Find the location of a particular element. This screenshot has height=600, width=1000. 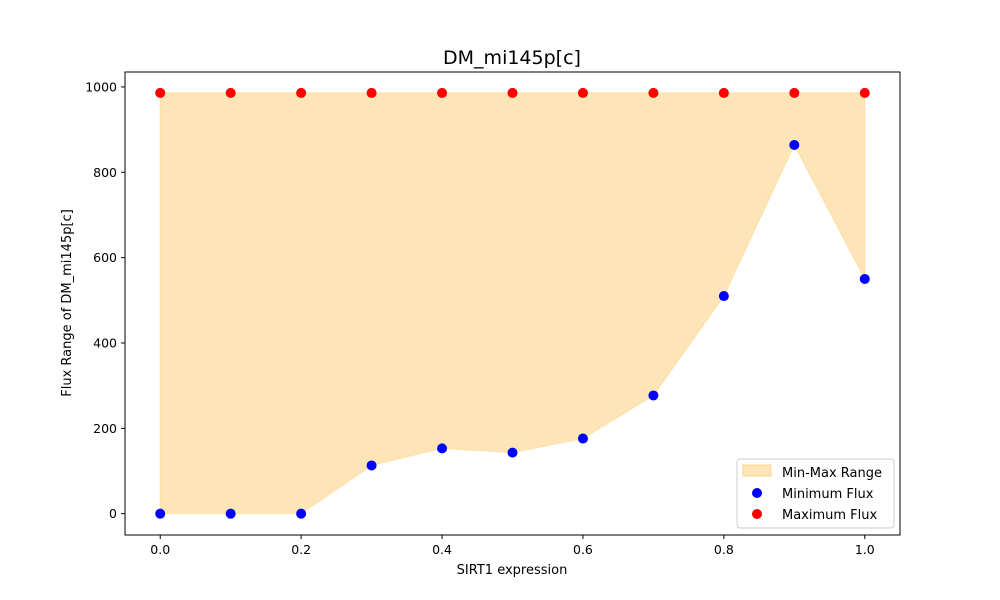

legend-label-min: Minimum Flux is located at coordinates (828, 494).